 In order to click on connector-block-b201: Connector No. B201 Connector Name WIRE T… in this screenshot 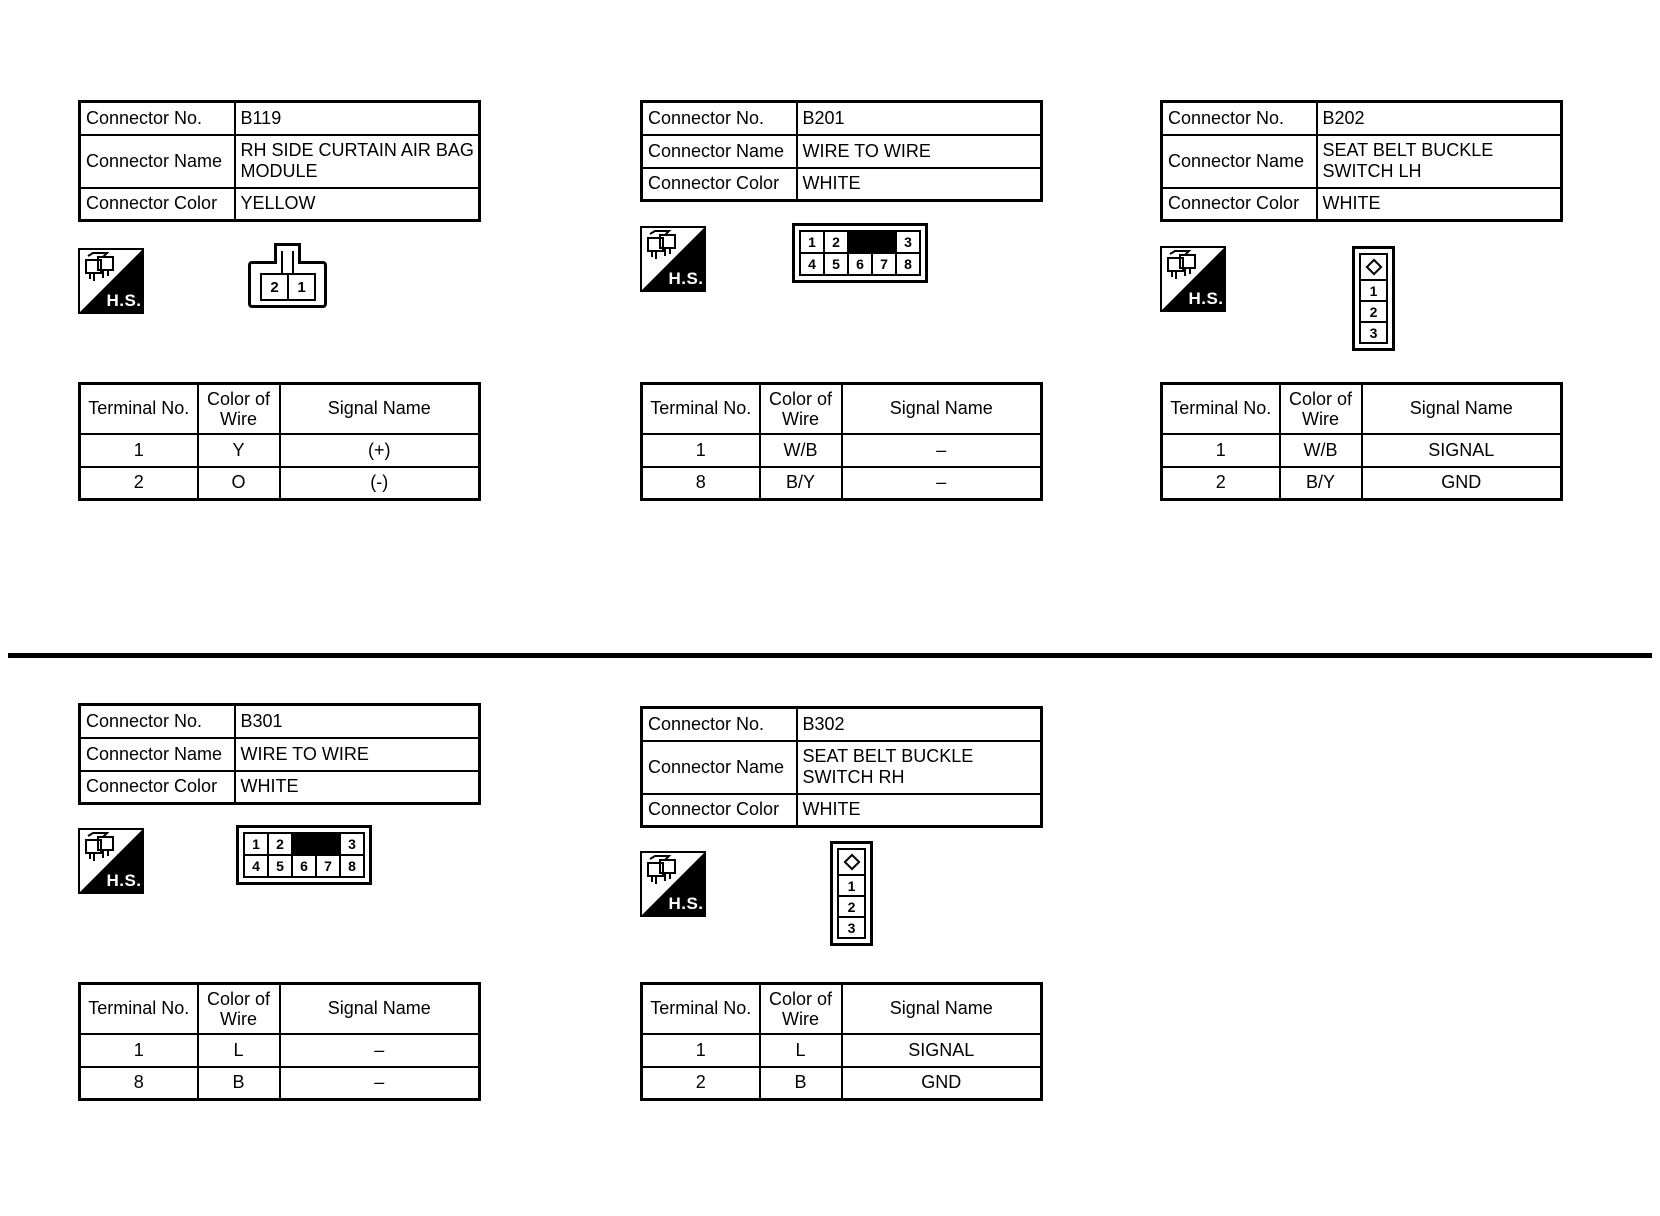, I will do `click(850, 310)`.